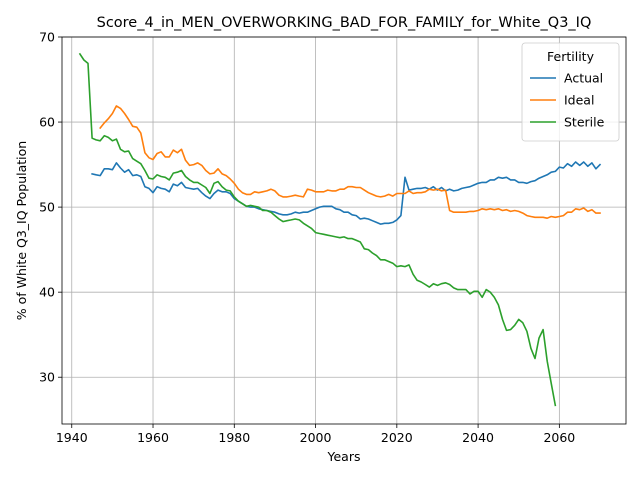 This screenshot has width=640, height=480. I want to click on x-axis-title: Years, so click(344, 456).